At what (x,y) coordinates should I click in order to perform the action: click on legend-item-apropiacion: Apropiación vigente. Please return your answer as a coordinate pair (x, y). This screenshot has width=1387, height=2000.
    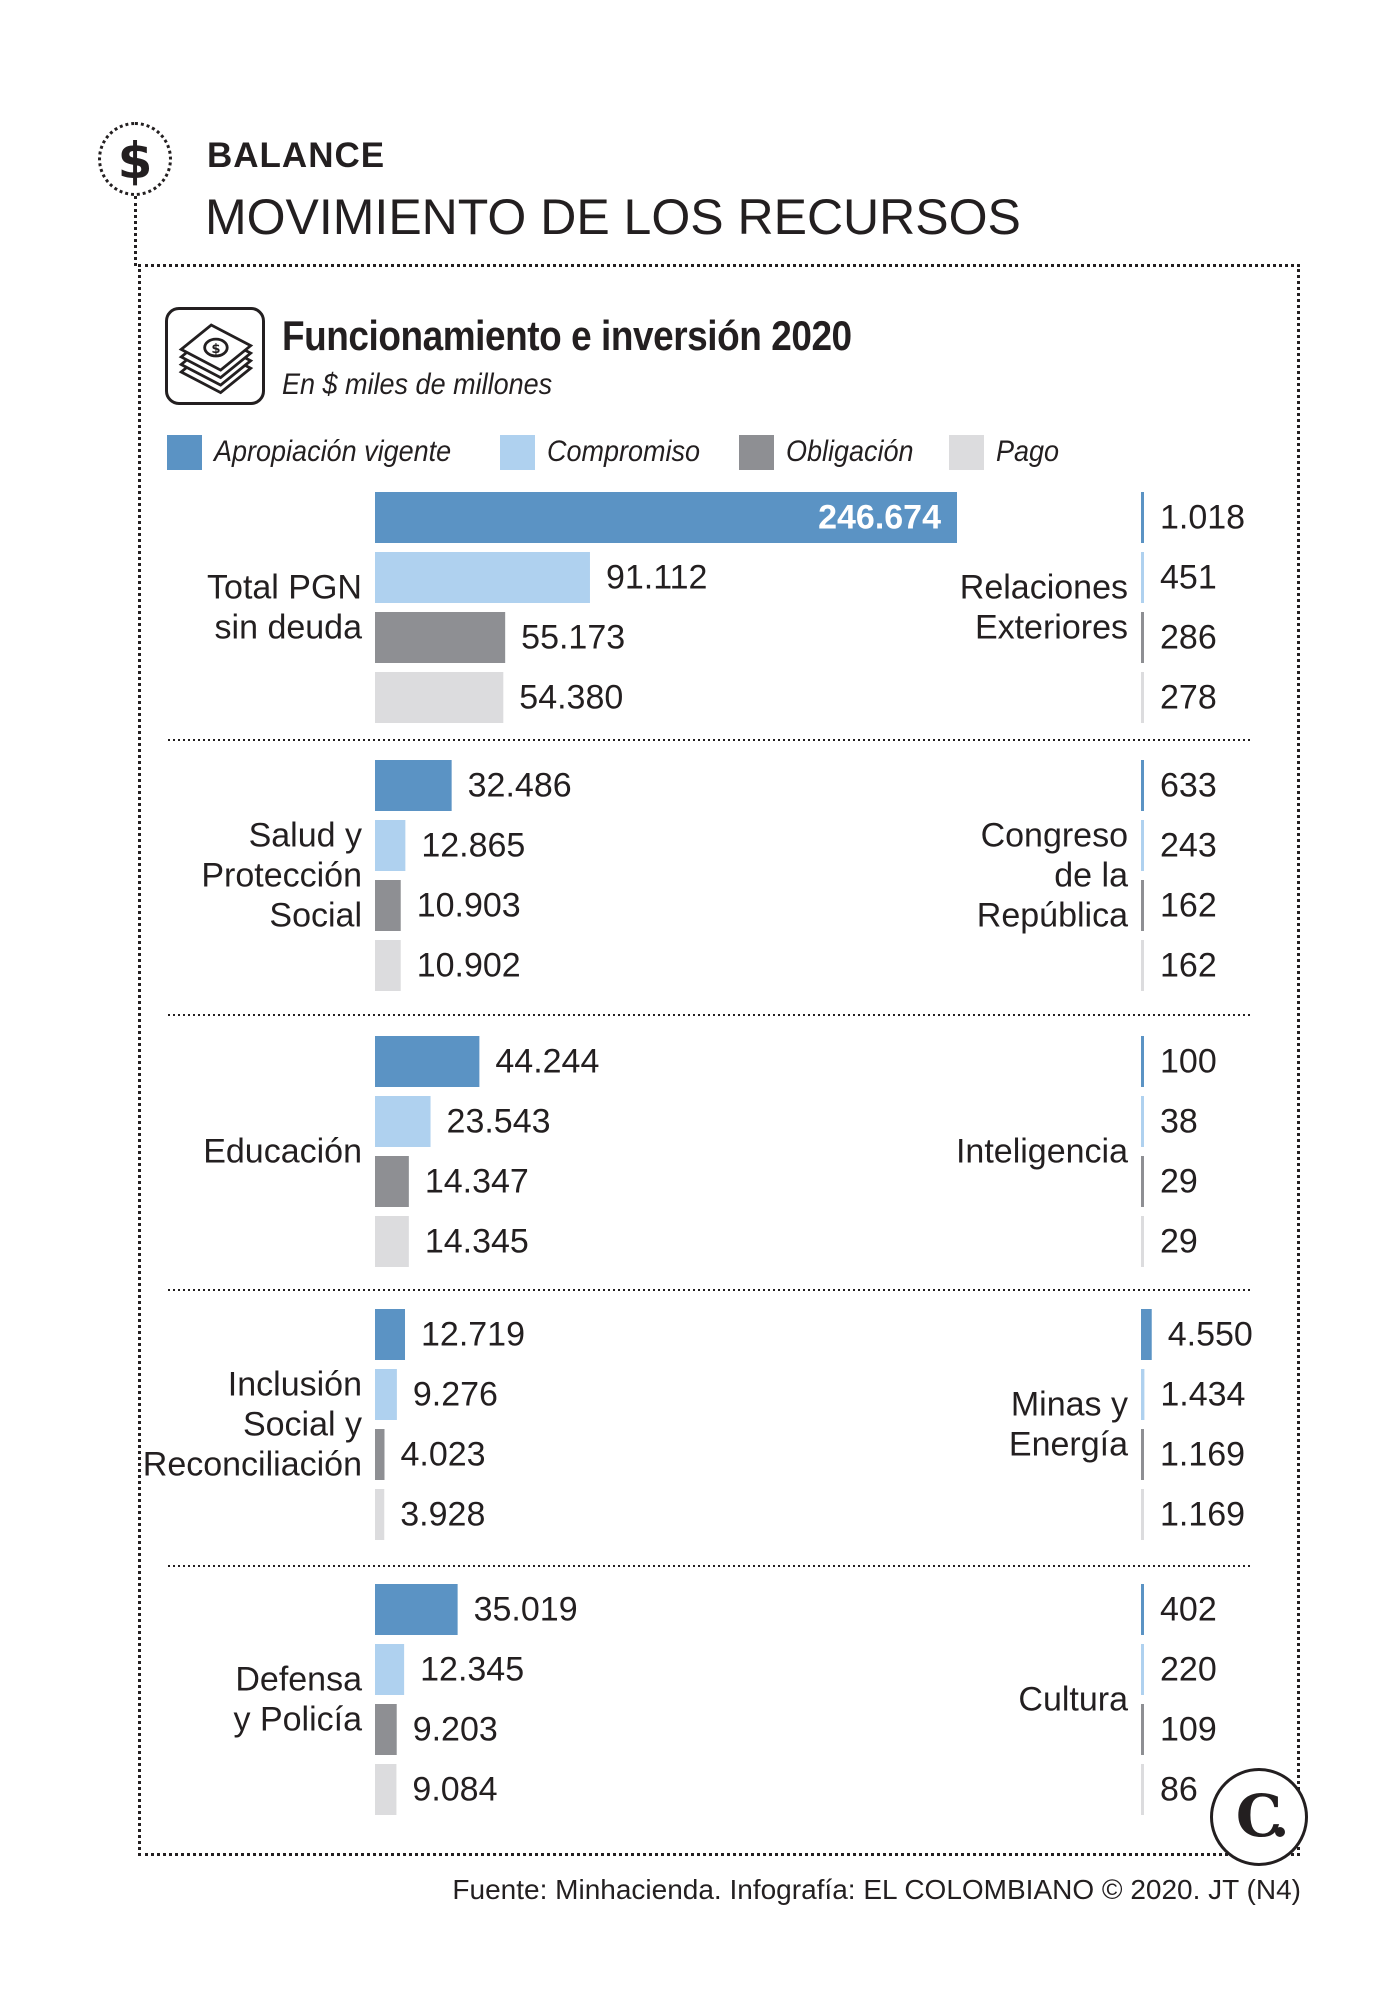
    Looking at the image, I should click on (322, 452).